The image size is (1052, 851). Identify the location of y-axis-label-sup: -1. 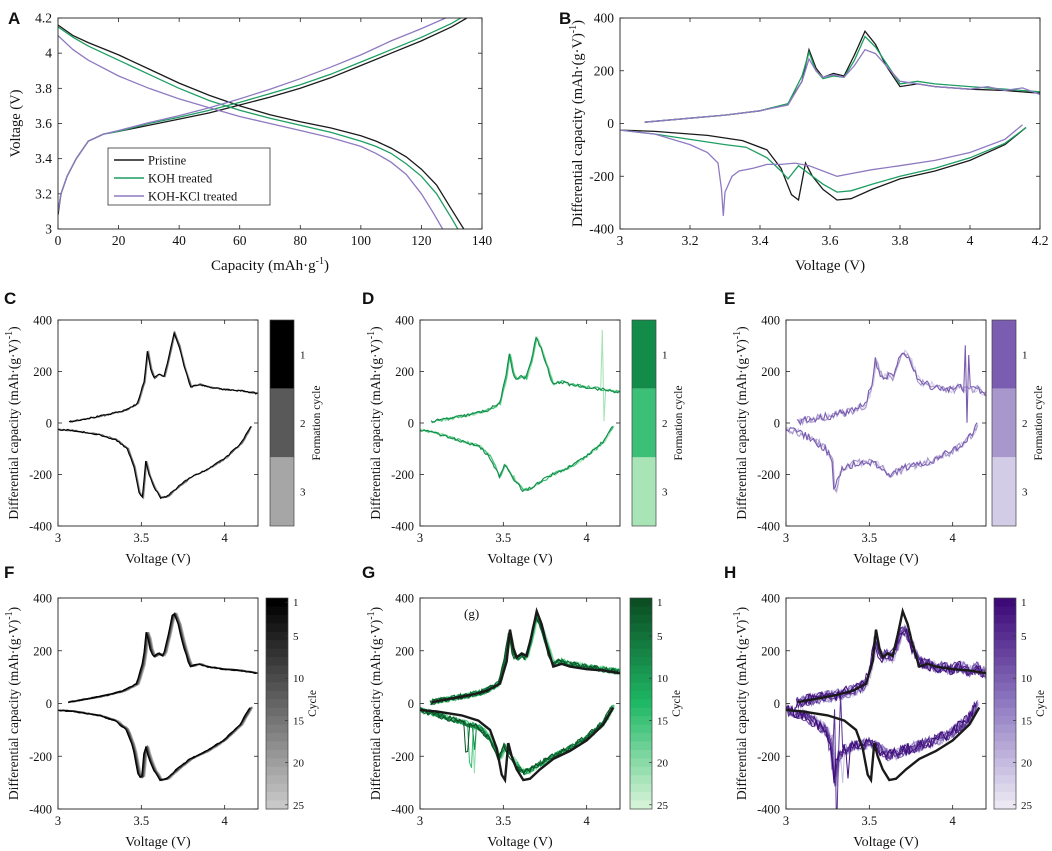
(9, 335).